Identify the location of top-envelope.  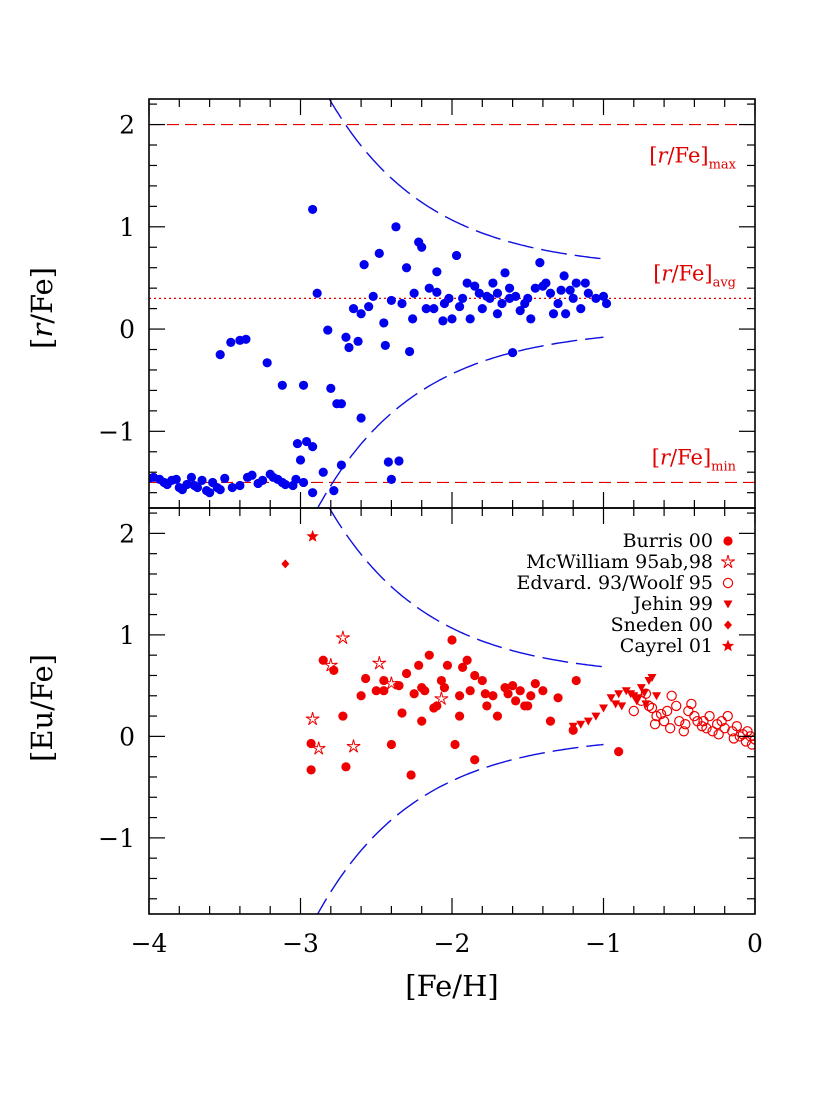
(460, 303).